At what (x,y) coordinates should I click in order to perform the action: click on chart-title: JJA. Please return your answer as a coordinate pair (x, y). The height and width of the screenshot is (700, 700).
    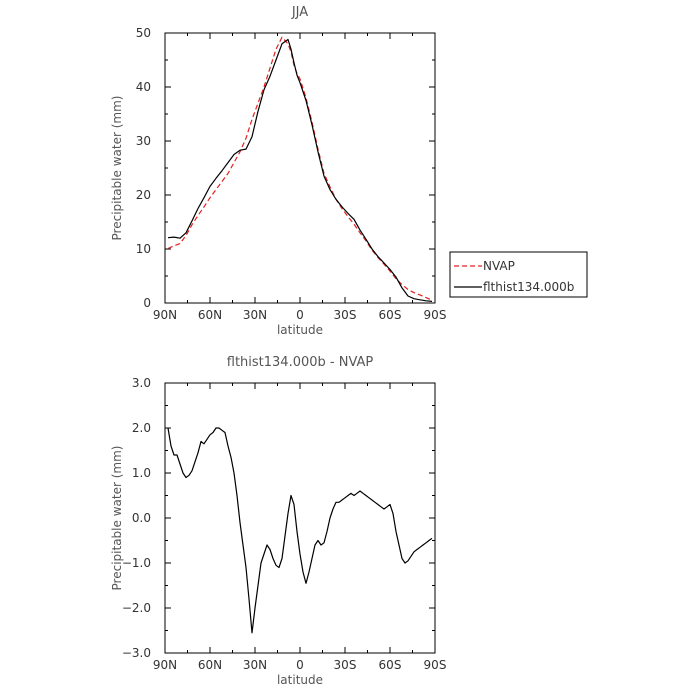
    Looking at the image, I should click on (299, 12).